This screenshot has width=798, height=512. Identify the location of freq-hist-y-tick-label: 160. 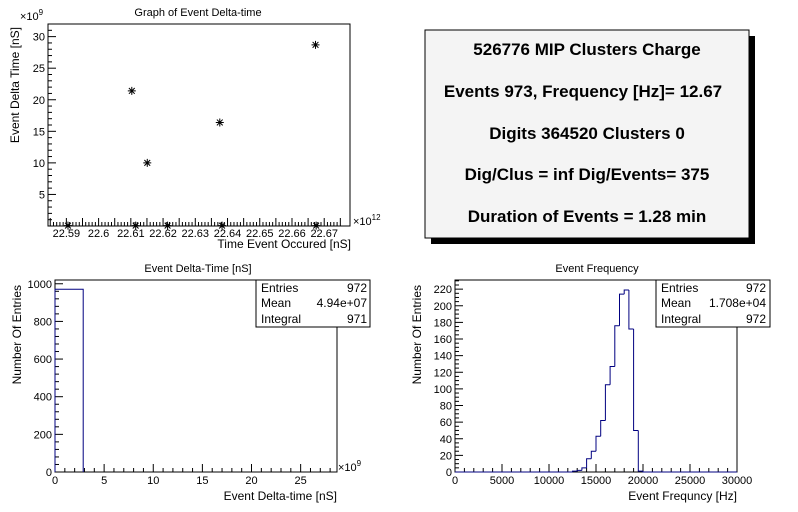
(443, 340).